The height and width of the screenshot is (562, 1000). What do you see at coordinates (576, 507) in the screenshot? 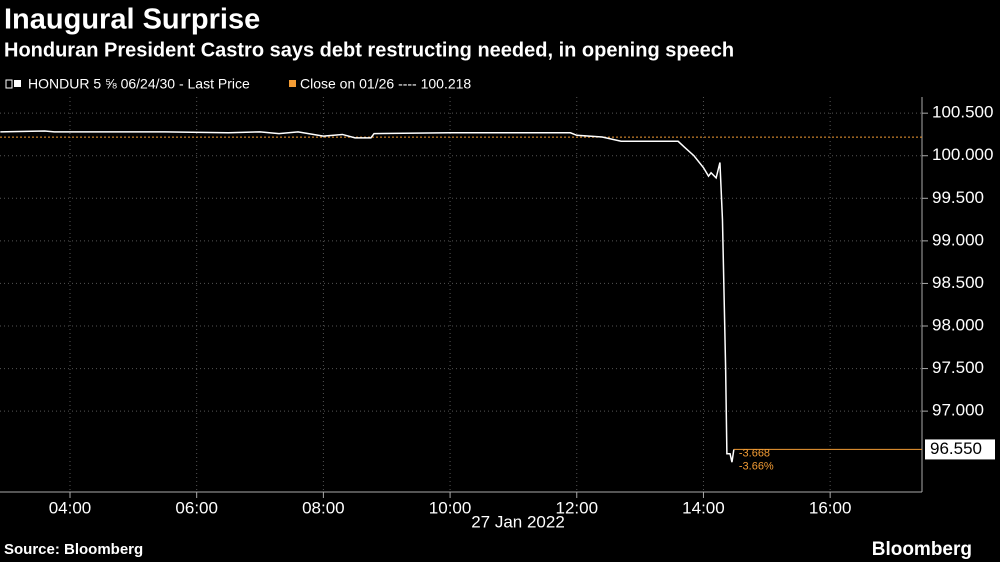
I see `x-tick-label: 12:00` at bounding box center [576, 507].